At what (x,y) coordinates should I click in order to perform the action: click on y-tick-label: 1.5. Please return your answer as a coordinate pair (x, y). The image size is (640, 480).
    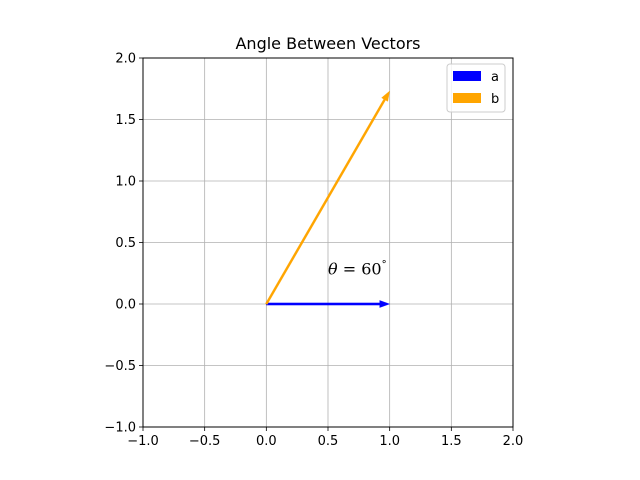
    Looking at the image, I should click on (125, 120).